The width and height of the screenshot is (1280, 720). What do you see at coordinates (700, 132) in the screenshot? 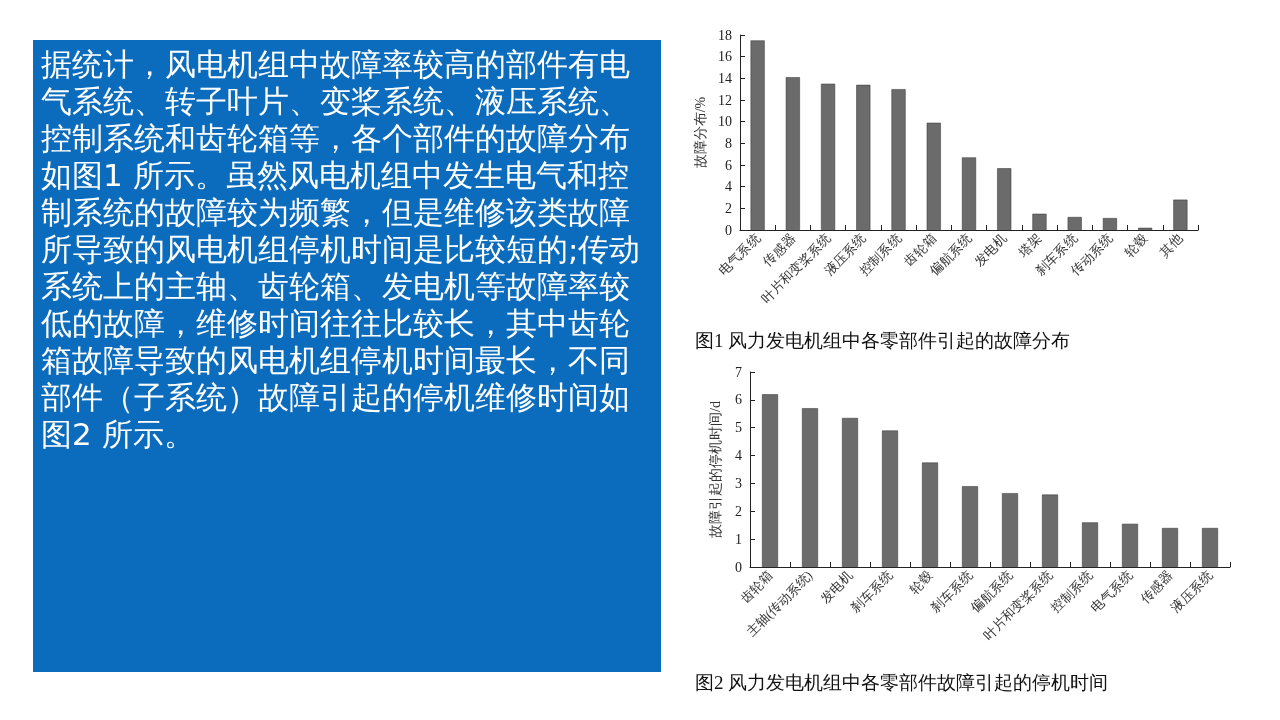
I see `y-axis-title: 故障分布/%` at bounding box center [700, 132].